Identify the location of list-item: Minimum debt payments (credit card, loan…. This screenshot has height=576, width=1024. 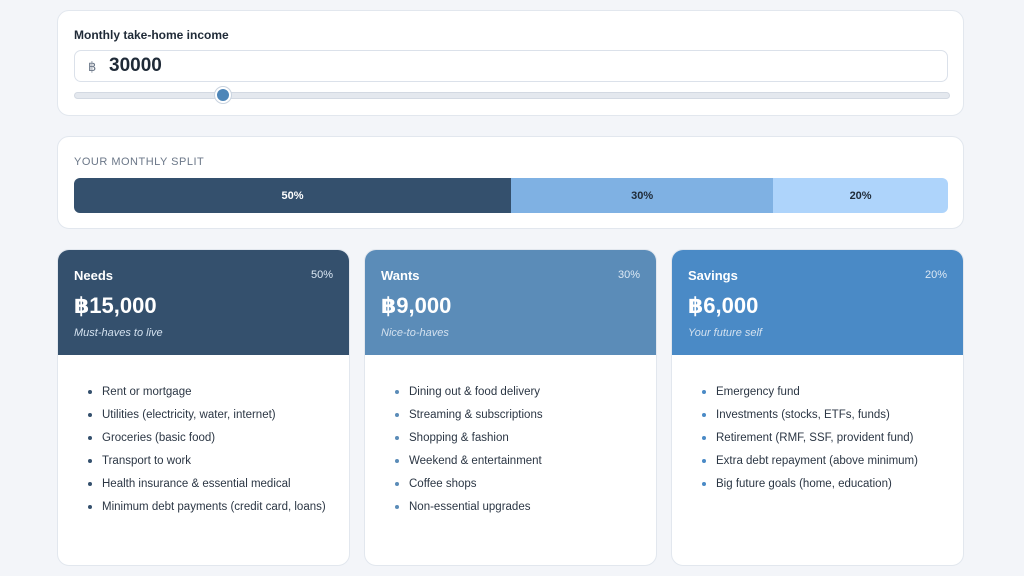
(208, 507).